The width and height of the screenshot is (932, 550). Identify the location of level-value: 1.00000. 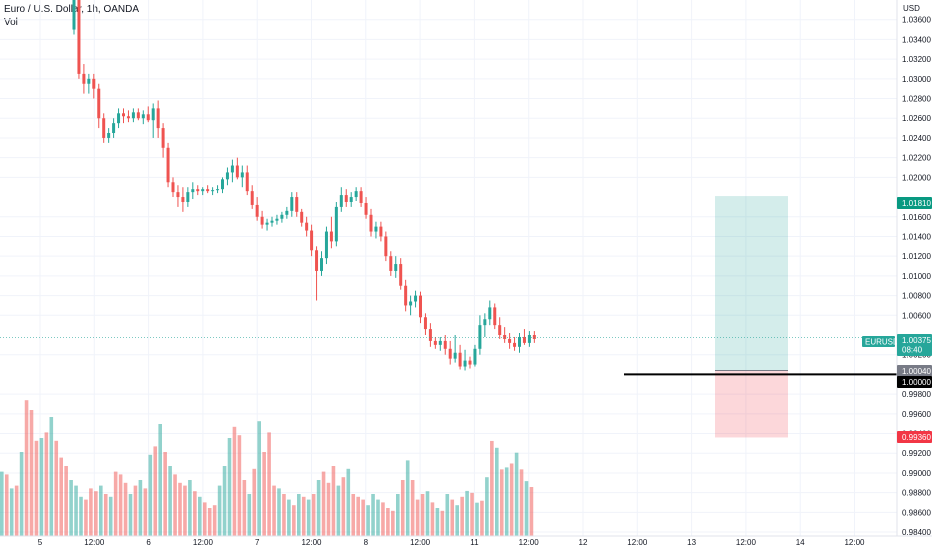
(916, 382).